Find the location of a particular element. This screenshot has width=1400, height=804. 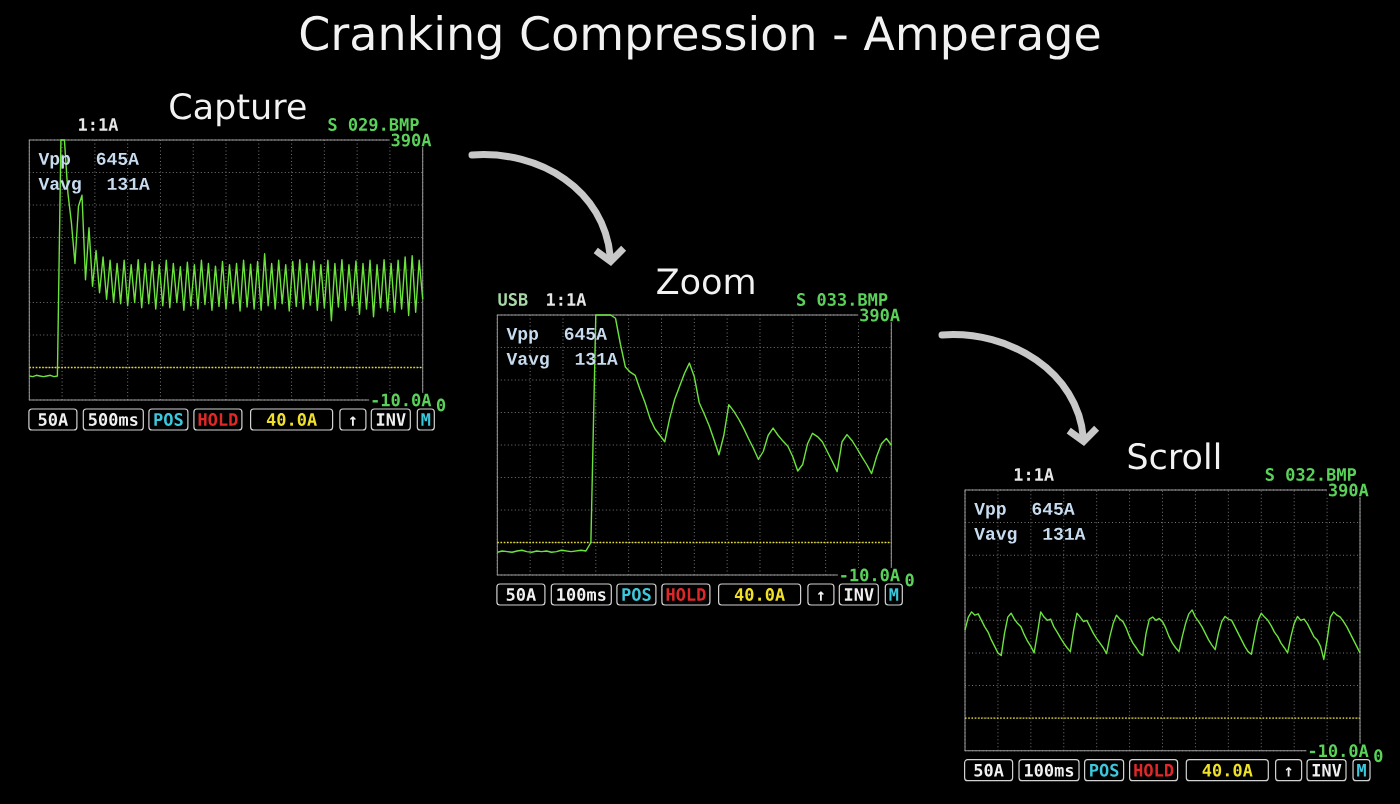

annotation: Vpp 645A is located at coordinates (1024, 510).